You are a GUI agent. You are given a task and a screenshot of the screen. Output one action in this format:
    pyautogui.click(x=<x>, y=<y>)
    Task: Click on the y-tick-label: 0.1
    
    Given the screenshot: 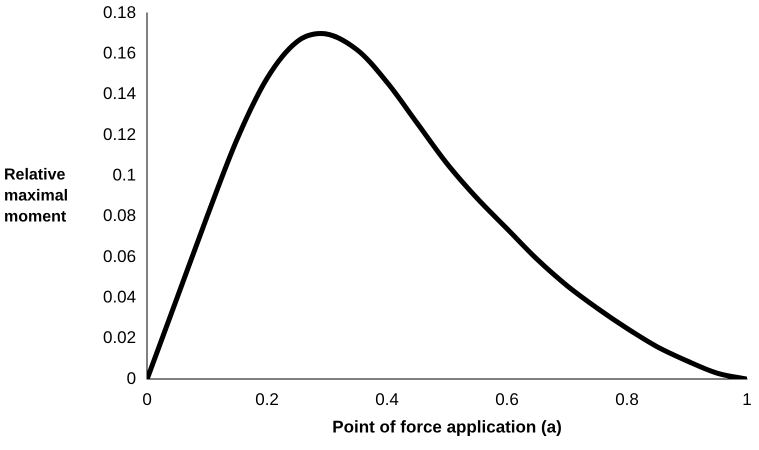 What is the action you would take?
    pyautogui.click(x=124, y=175)
    